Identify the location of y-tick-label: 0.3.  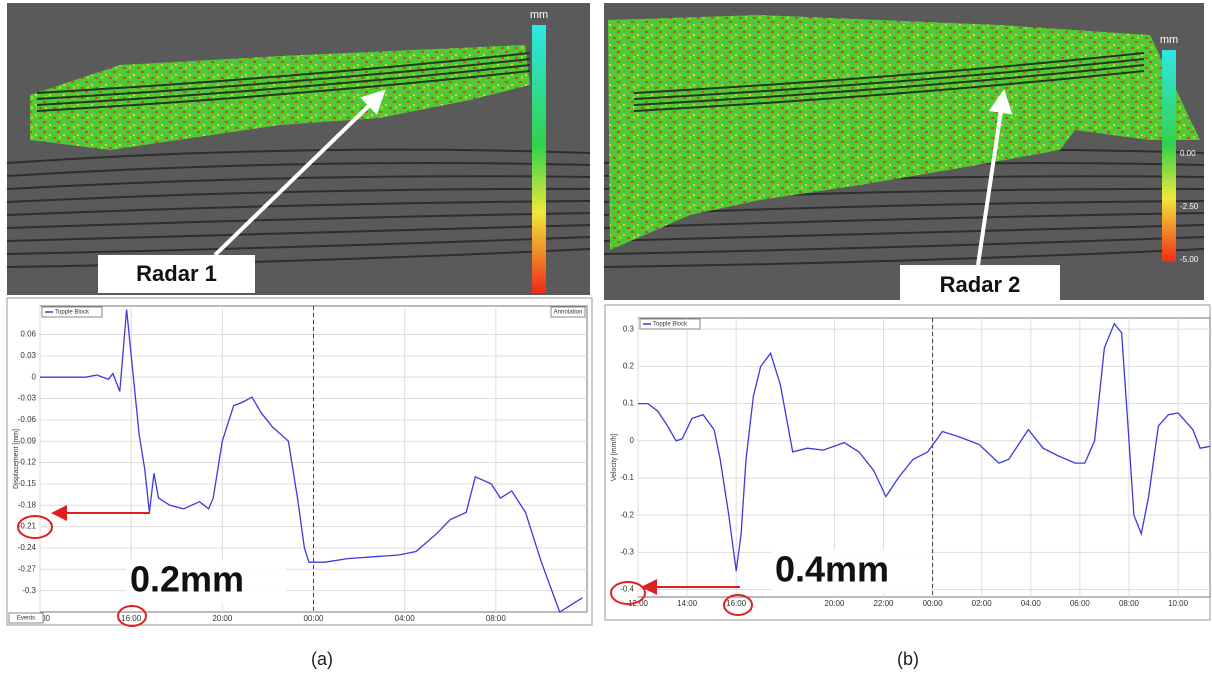
(629, 328).